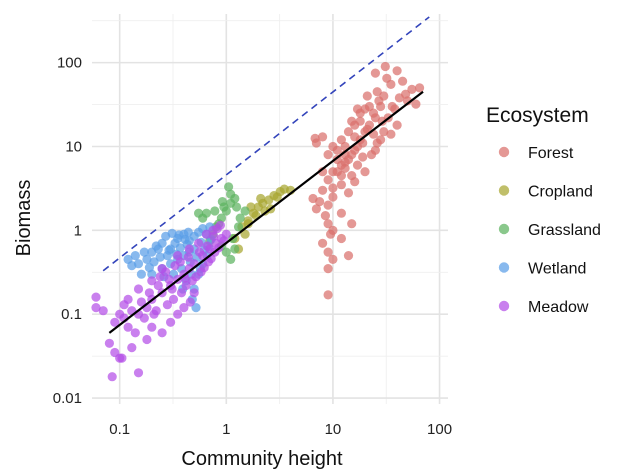  Describe the element at coordinates (67, 398) in the screenshot. I see `y-tick-label: 0.01` at that location.